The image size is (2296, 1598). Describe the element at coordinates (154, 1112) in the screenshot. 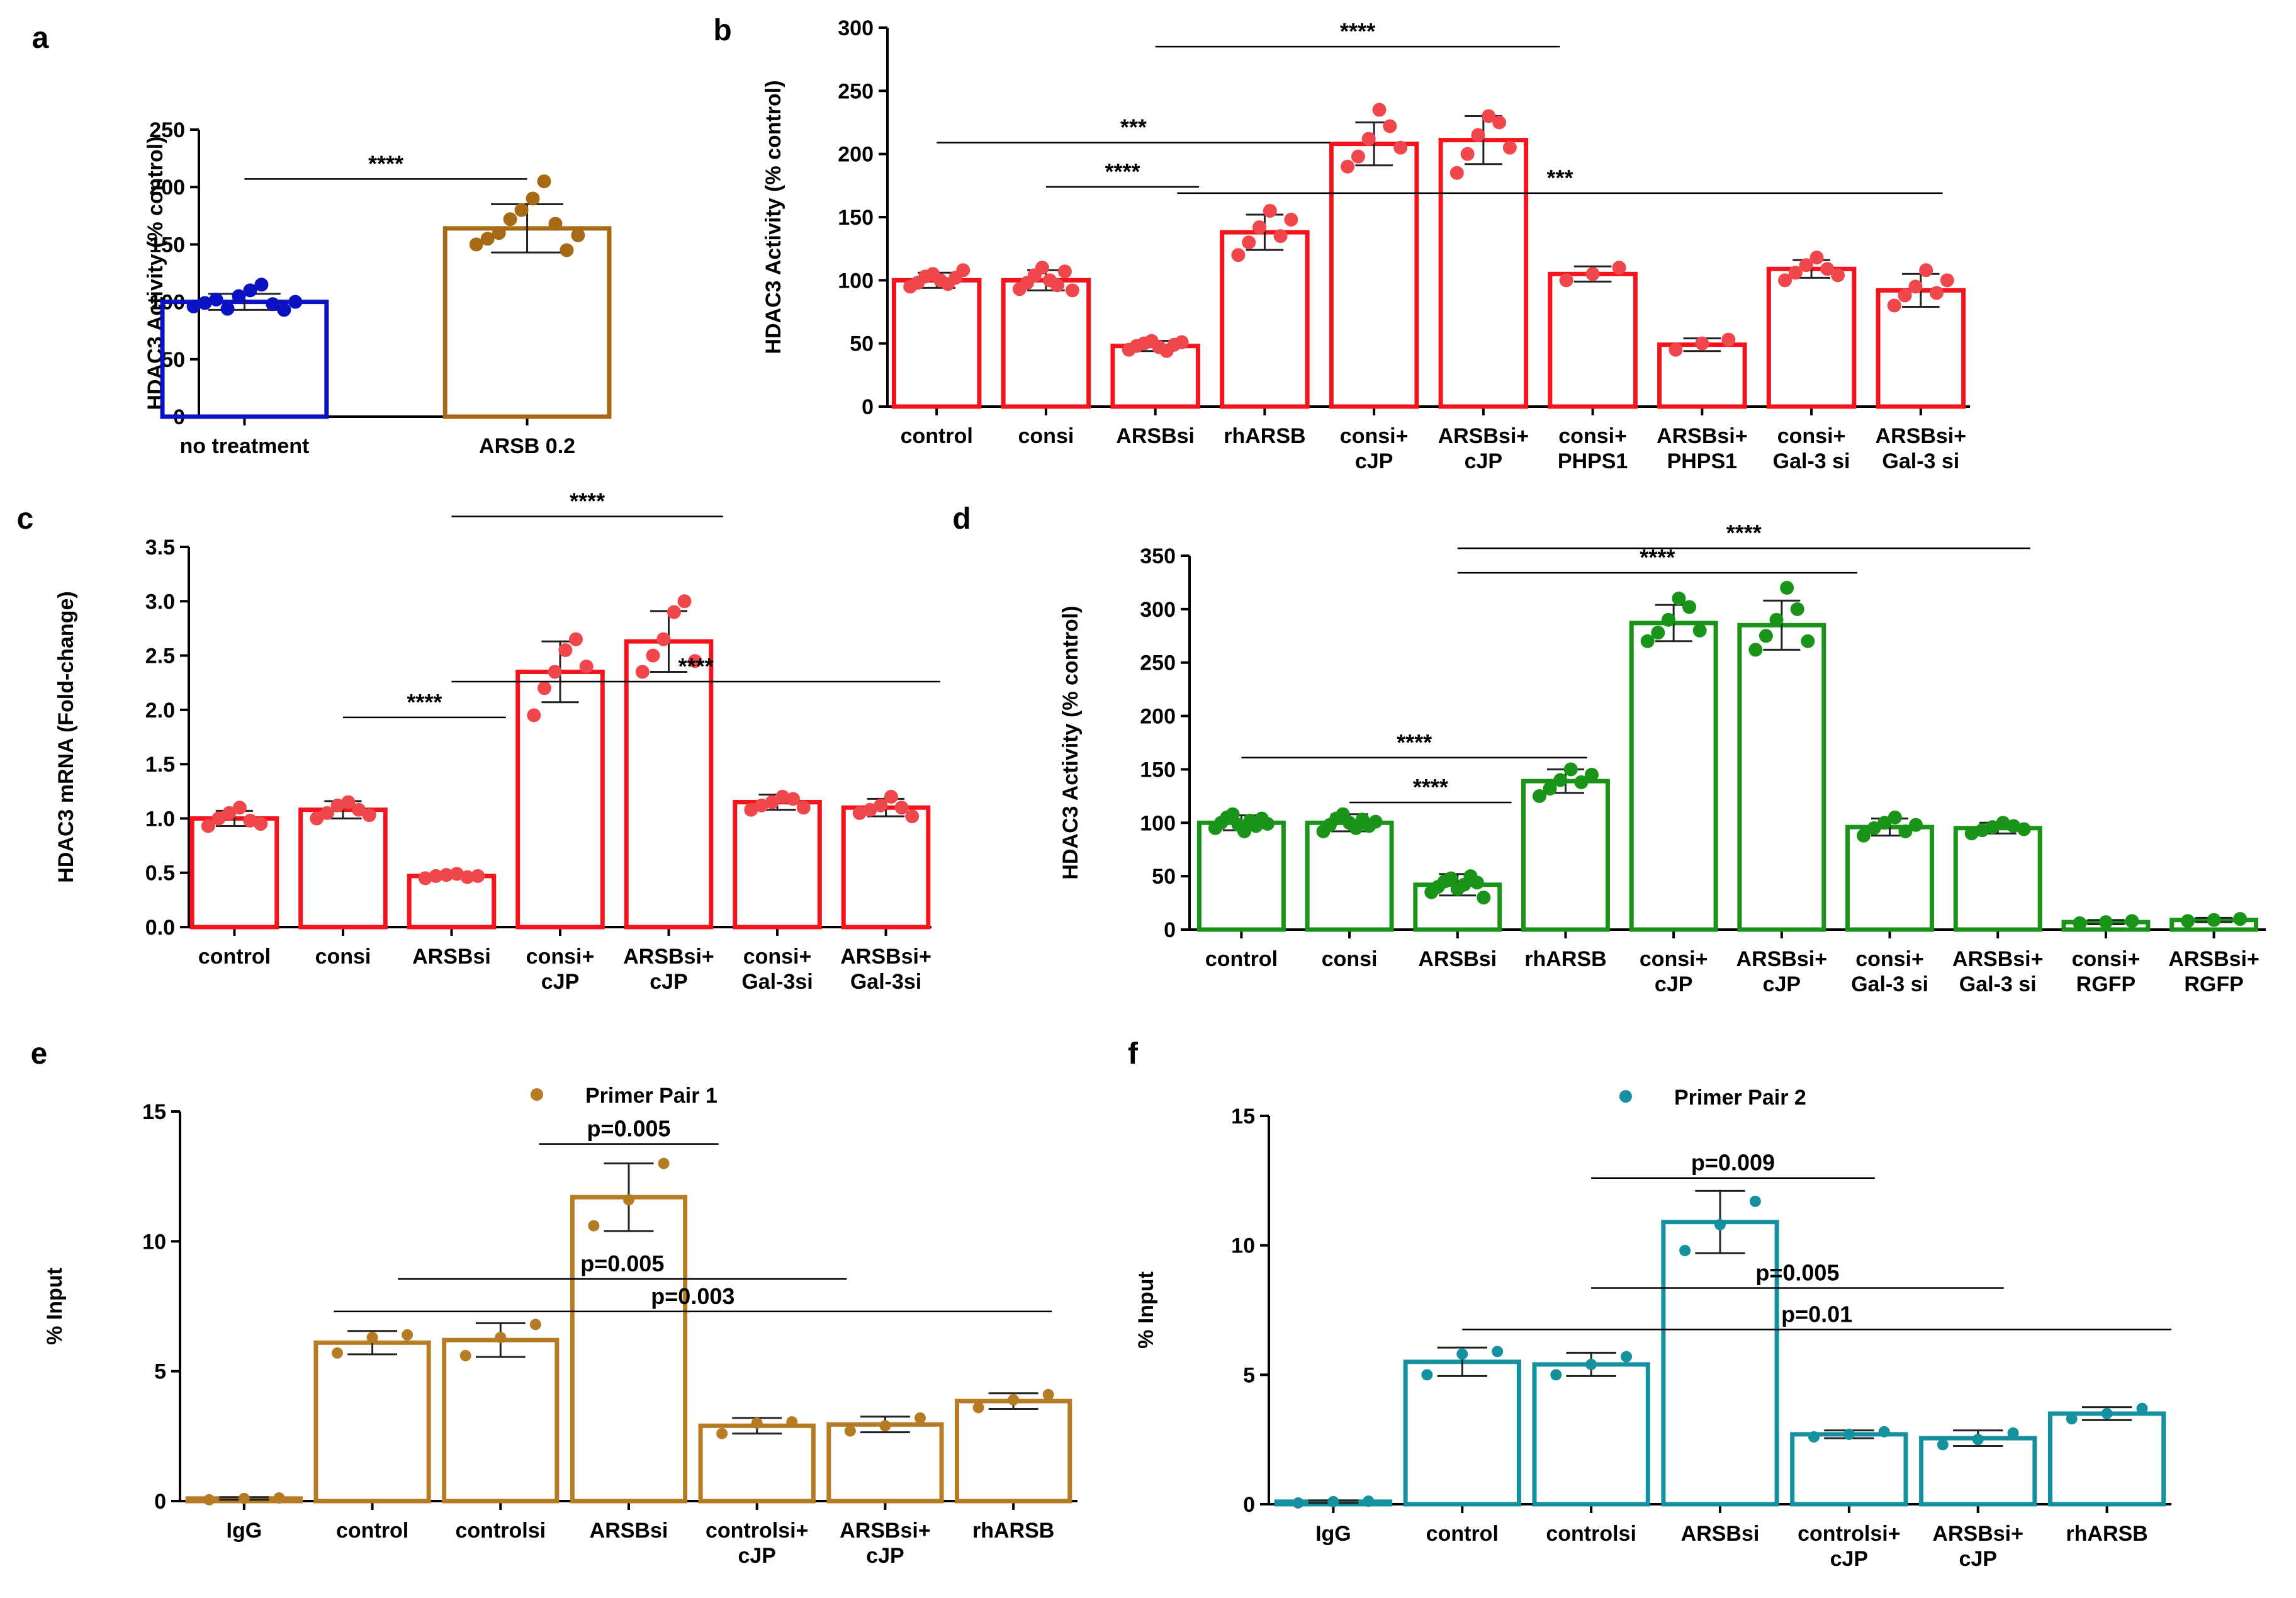

I see `y-tick-label: 15` at that location.